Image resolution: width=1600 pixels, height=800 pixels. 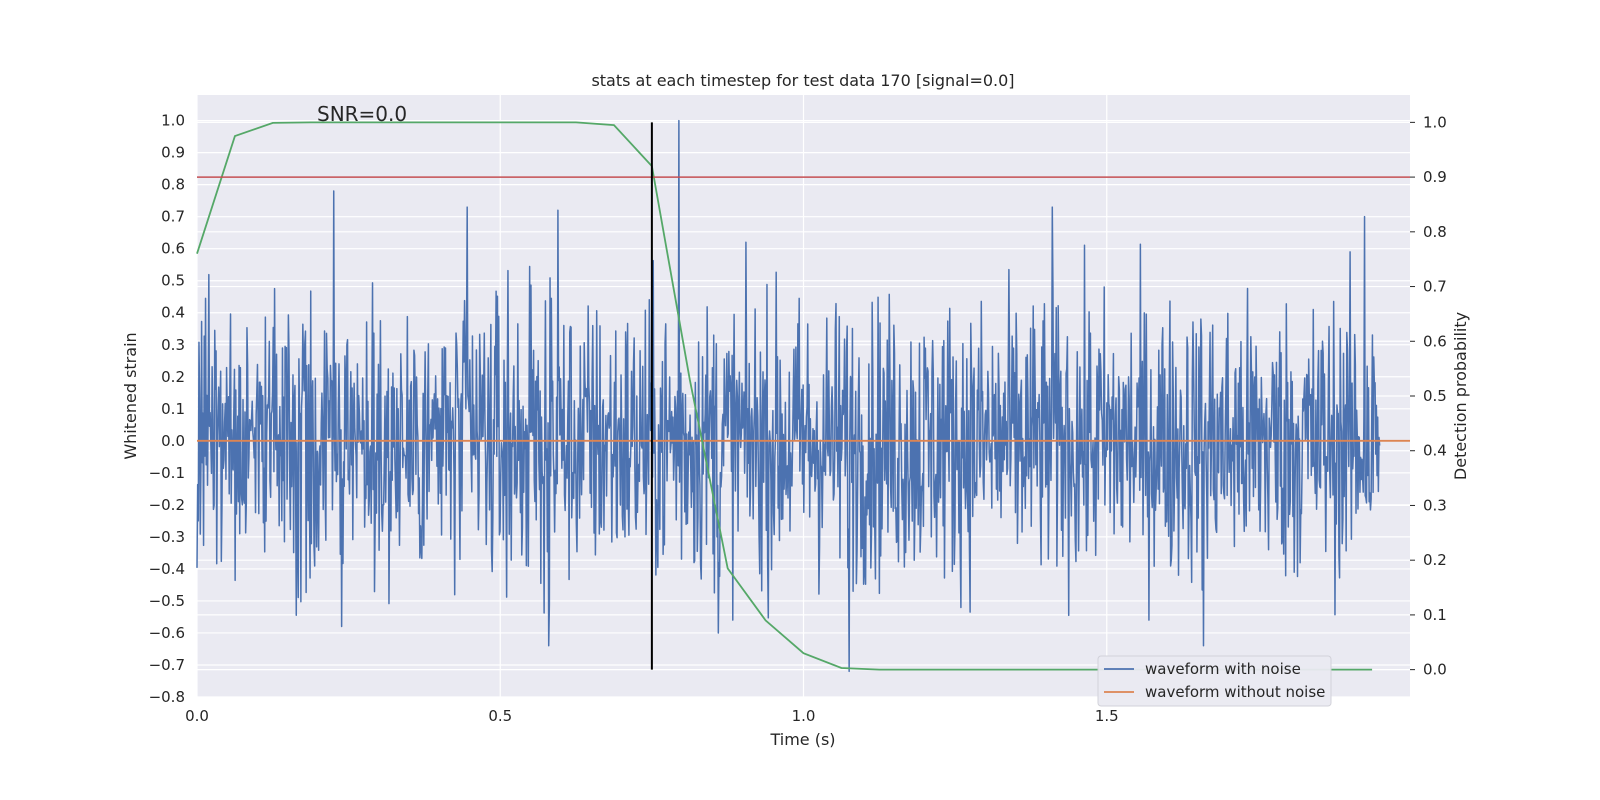 What do you see at coordinates (173, 121) in the screenshot?
I see `y-left-tick-label: 1.0` at bounding box center [173, 121].